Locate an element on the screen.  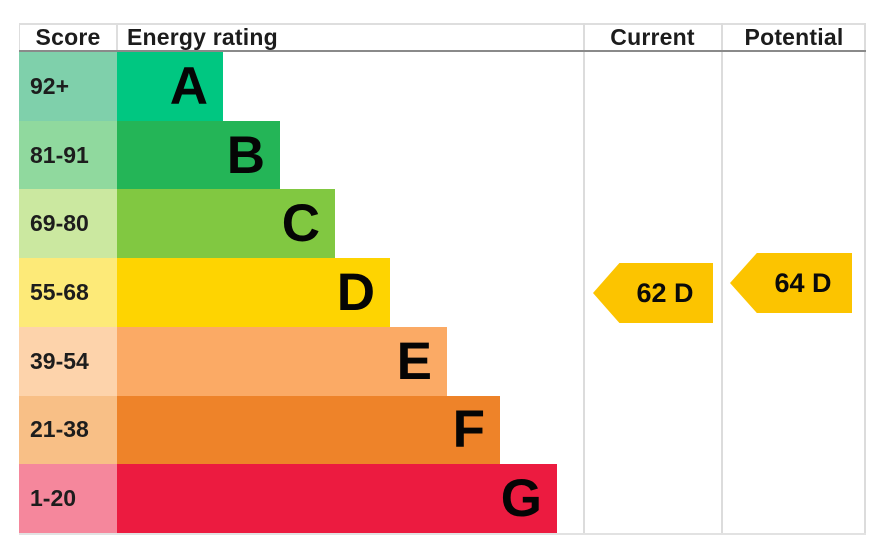
band-row: 81-91 B is located at coordinates (442, 155).